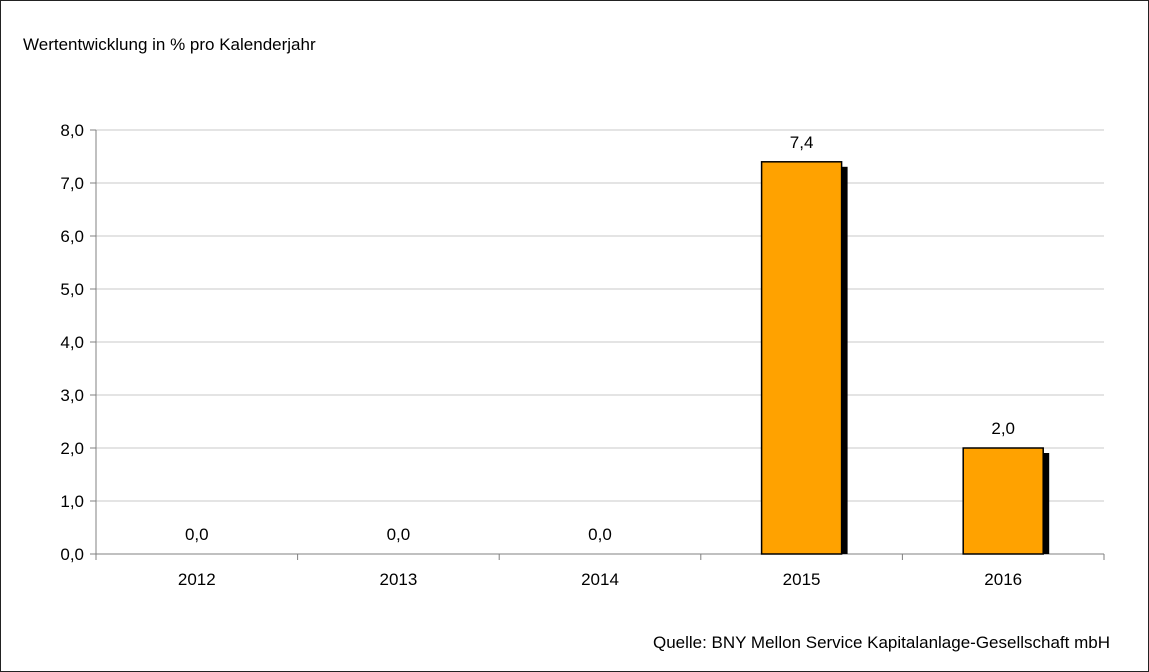  What do you see at coordinates (802, 142) in the screenshot?
I see `data-label: 7,4` at bounding box center [802, 142].